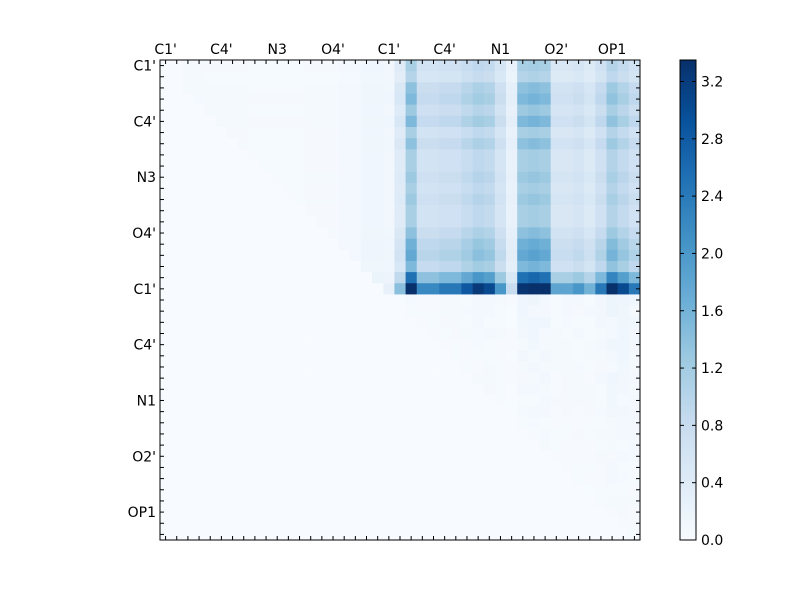 The height and width of the screenshot is (600, 800). I want to click on colorbar-tick-label: 1.2, so click(712, 369).